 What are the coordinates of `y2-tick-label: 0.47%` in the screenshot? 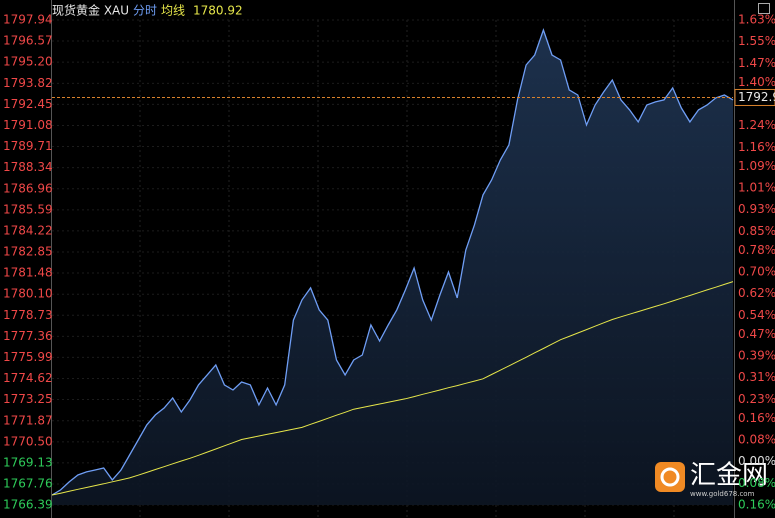 It's located at (756, 334).